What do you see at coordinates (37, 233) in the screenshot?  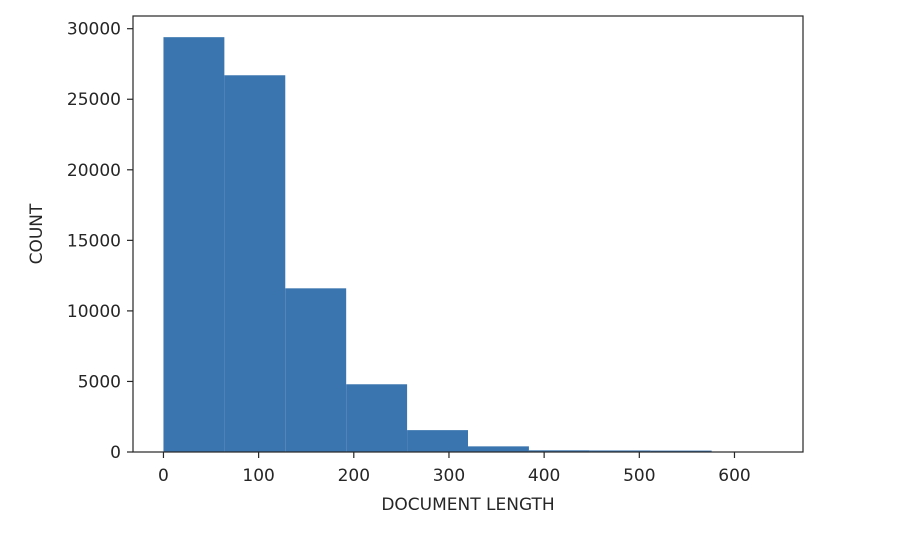 I see `y-axis-label: COUNT` at bounding box center [37, 233].